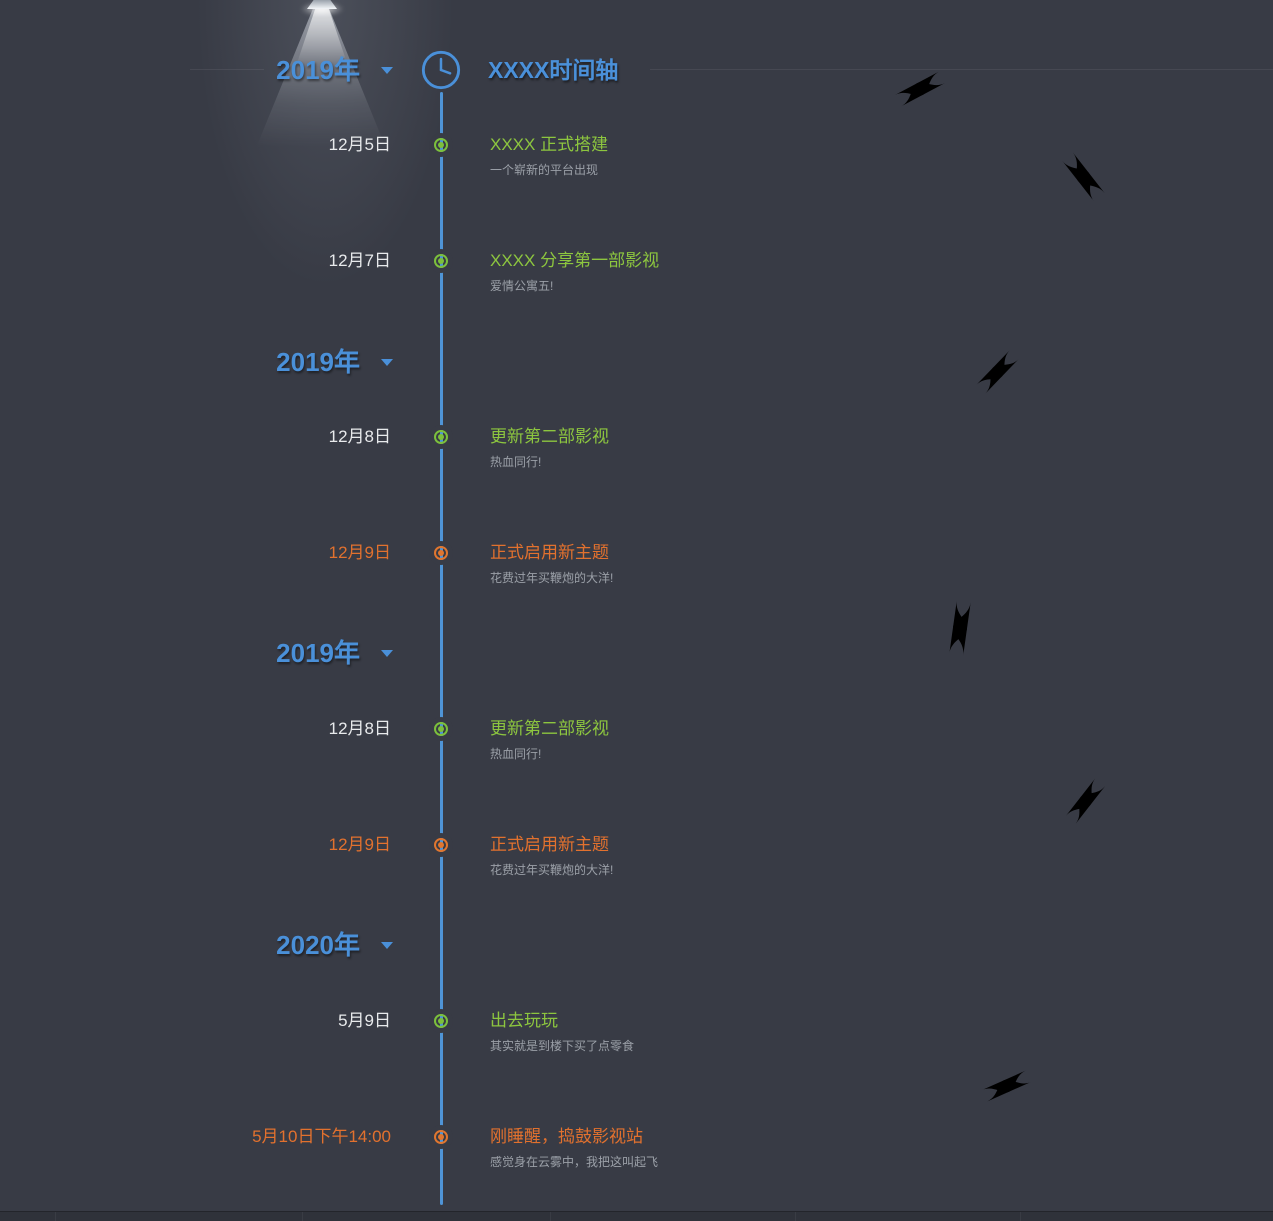  What do you see at coordinates (636, 1216) in the screenshot?
I see `footer-strip` at bounding box center [636, 1216].